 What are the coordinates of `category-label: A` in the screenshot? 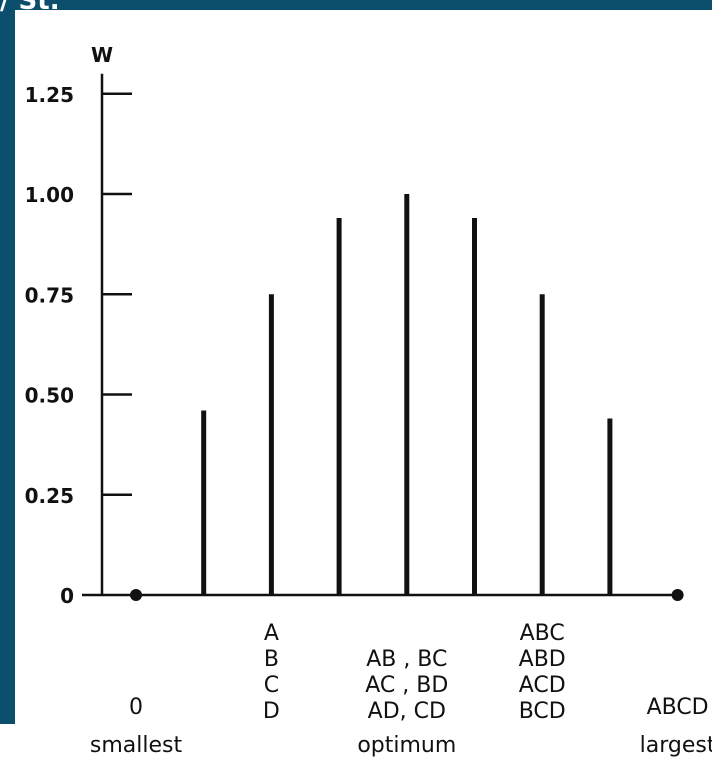 It's located at (271, 633).